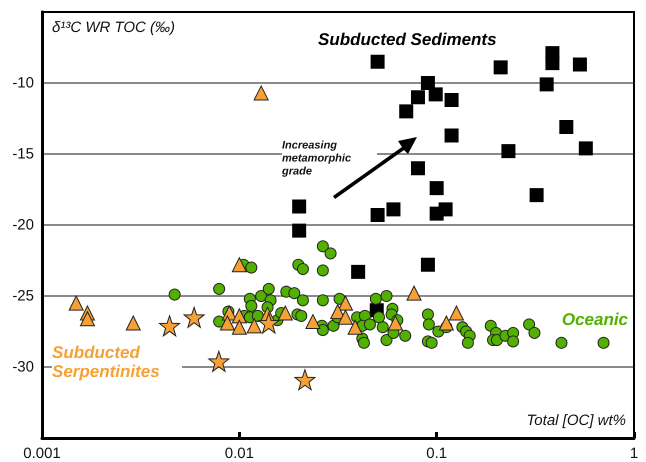  What do you see at coordinates (114, 27) in the screenshot?
I see `y-axis-title: δ¹³C WR TOC (‰)` at bounding box center [114, 27].